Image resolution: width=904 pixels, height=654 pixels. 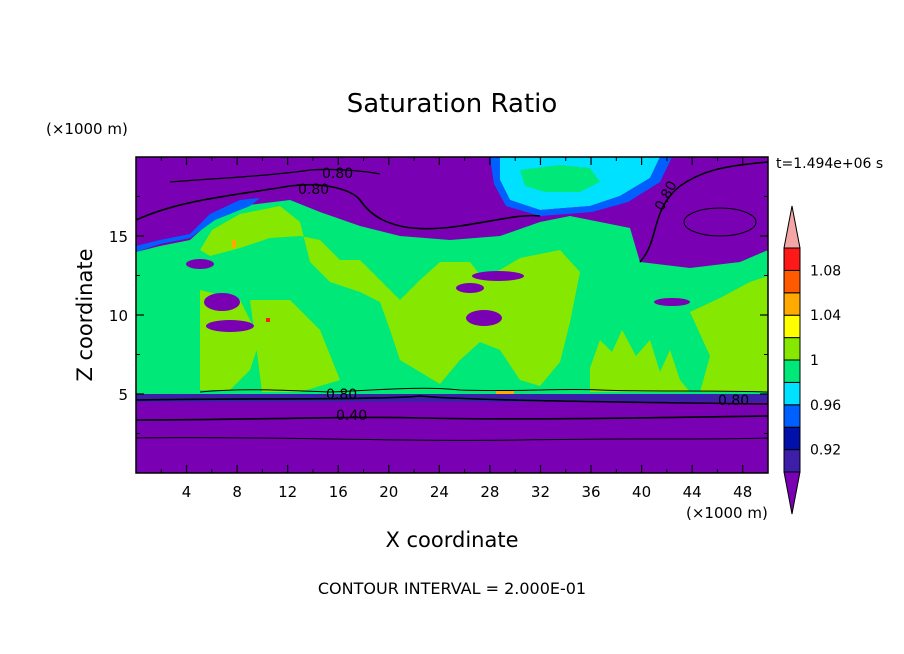 I want to click on contour-label-top: 0.80, so click(x=337, y=174).